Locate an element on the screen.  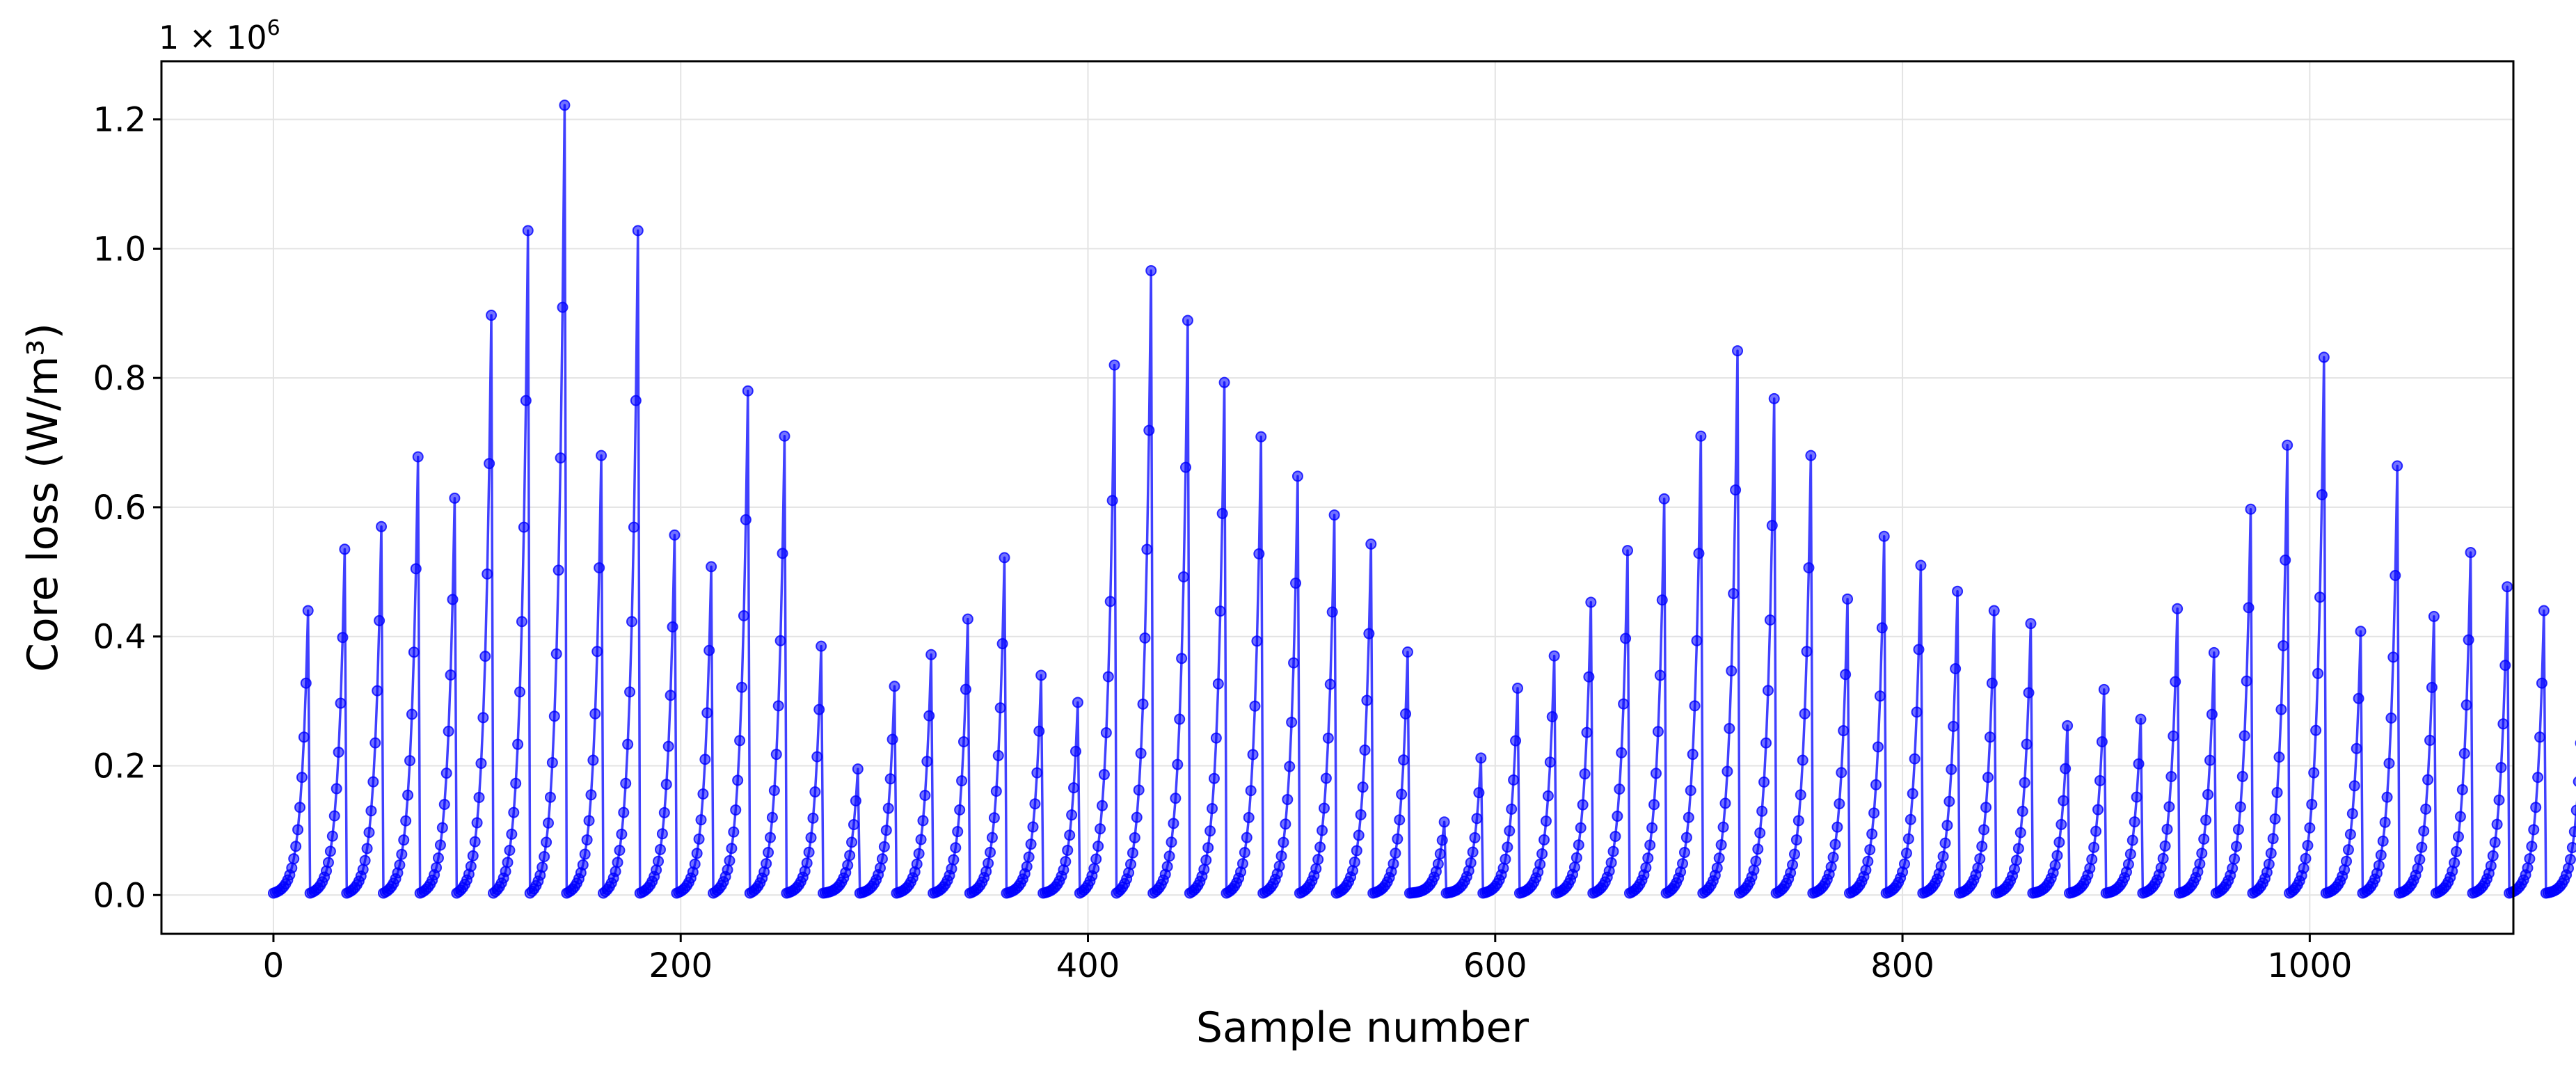
y-tick-label: 0.0 is located at coordinates (119, 895).